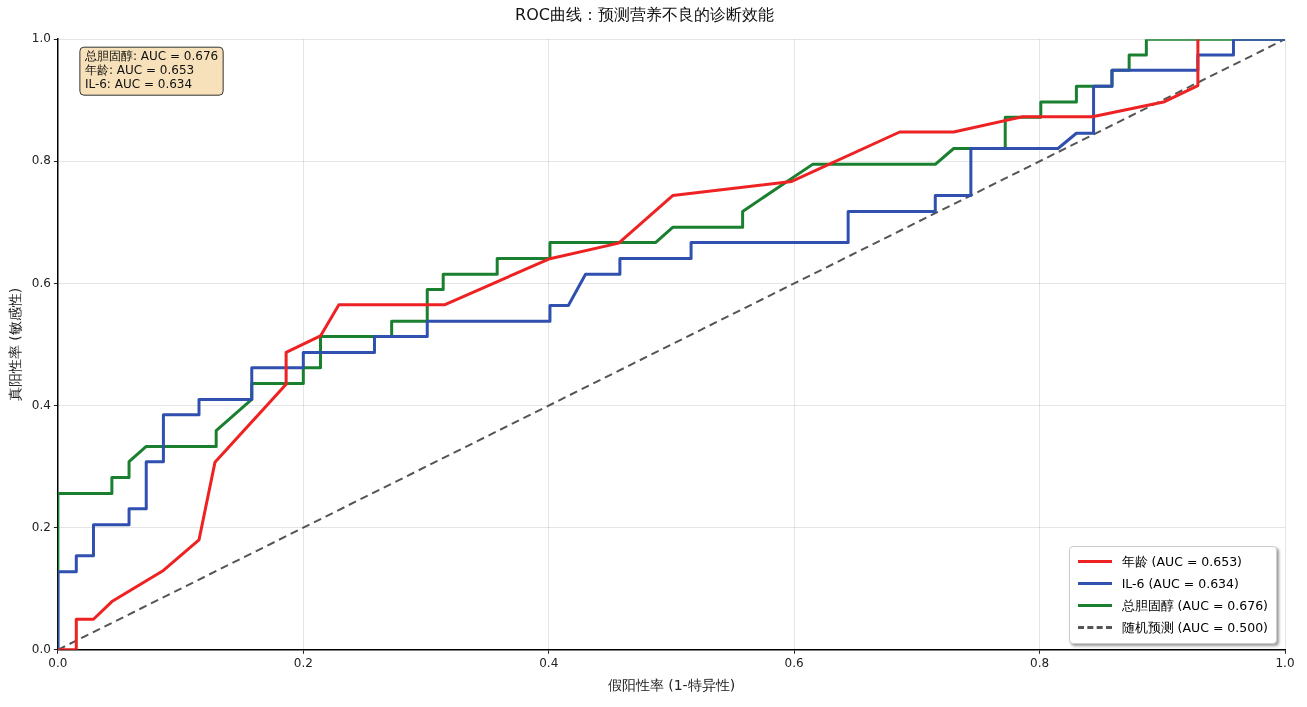  What do you see at coordinates (1194, 605) in the screenshot?
I see `legend-label: 总胆固醇 (AUC = 0.676)` at bounding box center [1194, 605].